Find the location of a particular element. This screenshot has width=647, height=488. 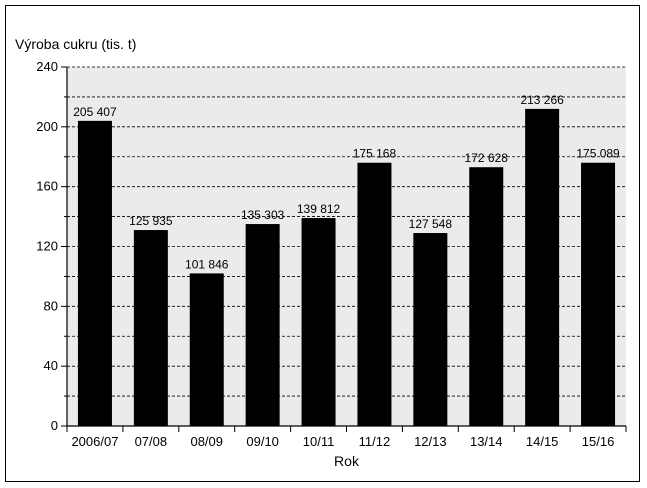

y-tick-labels: 0 40 80 120 160 200 240 is located at coordinates (47, 246).